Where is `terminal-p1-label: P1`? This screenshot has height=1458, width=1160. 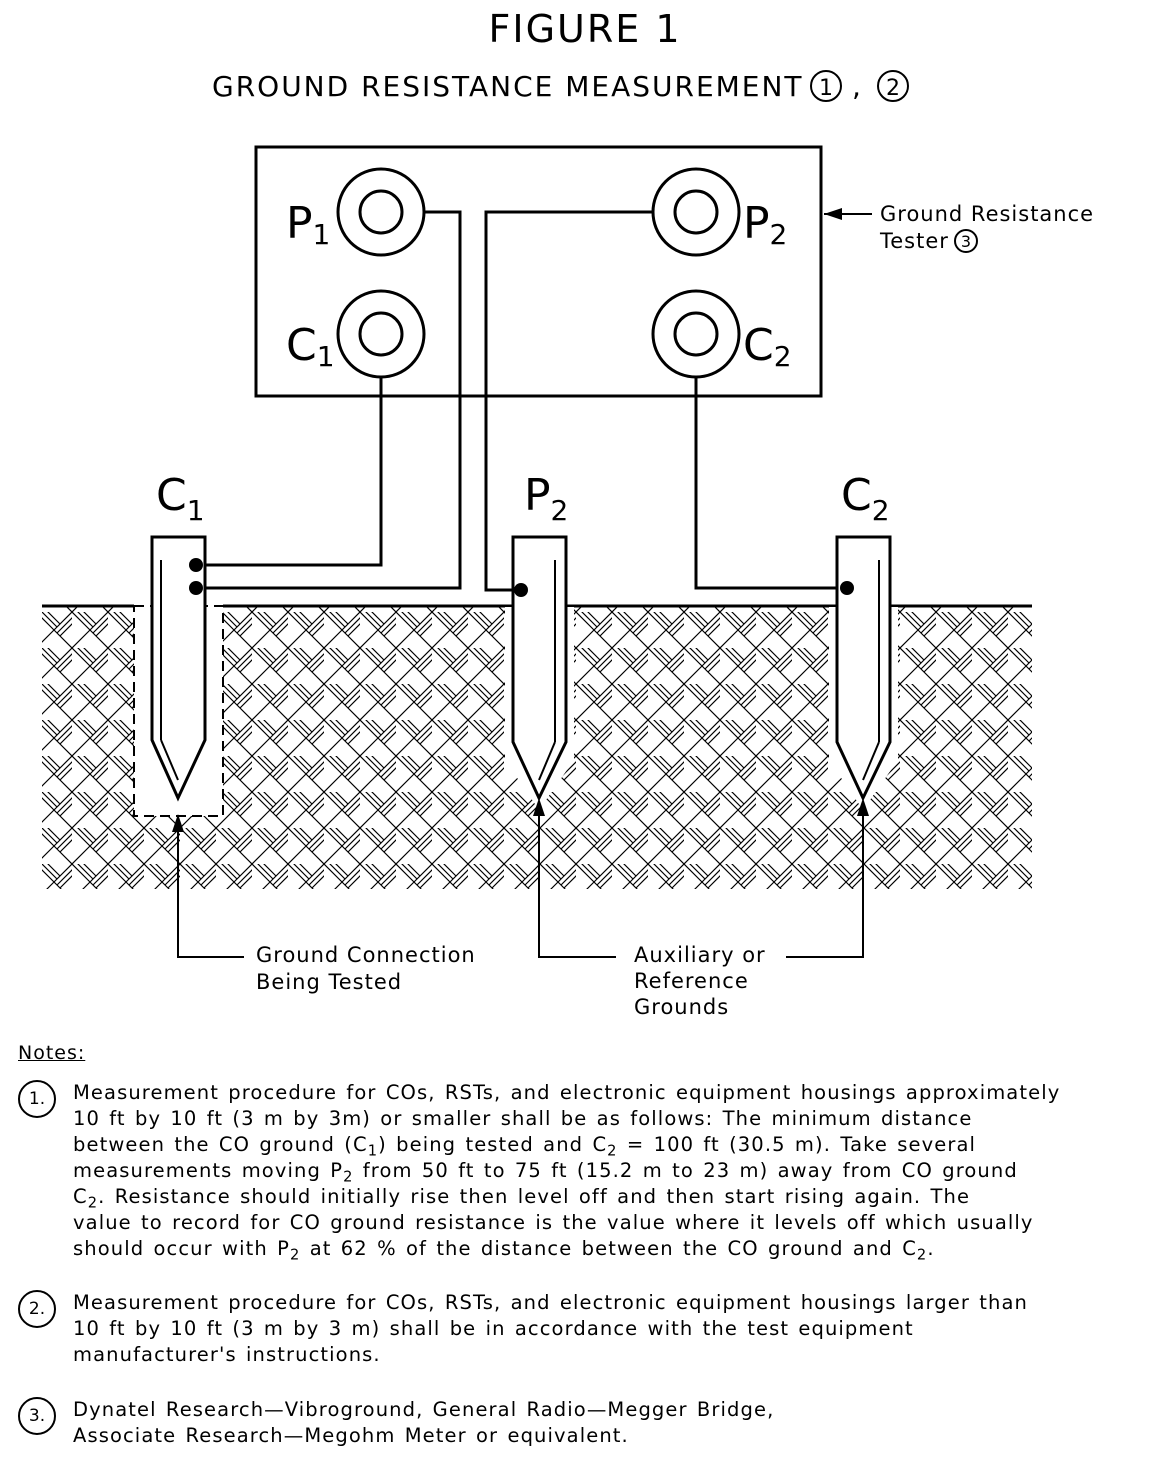 terminal-p1-label: P1 is located at coordinates (308, 224).